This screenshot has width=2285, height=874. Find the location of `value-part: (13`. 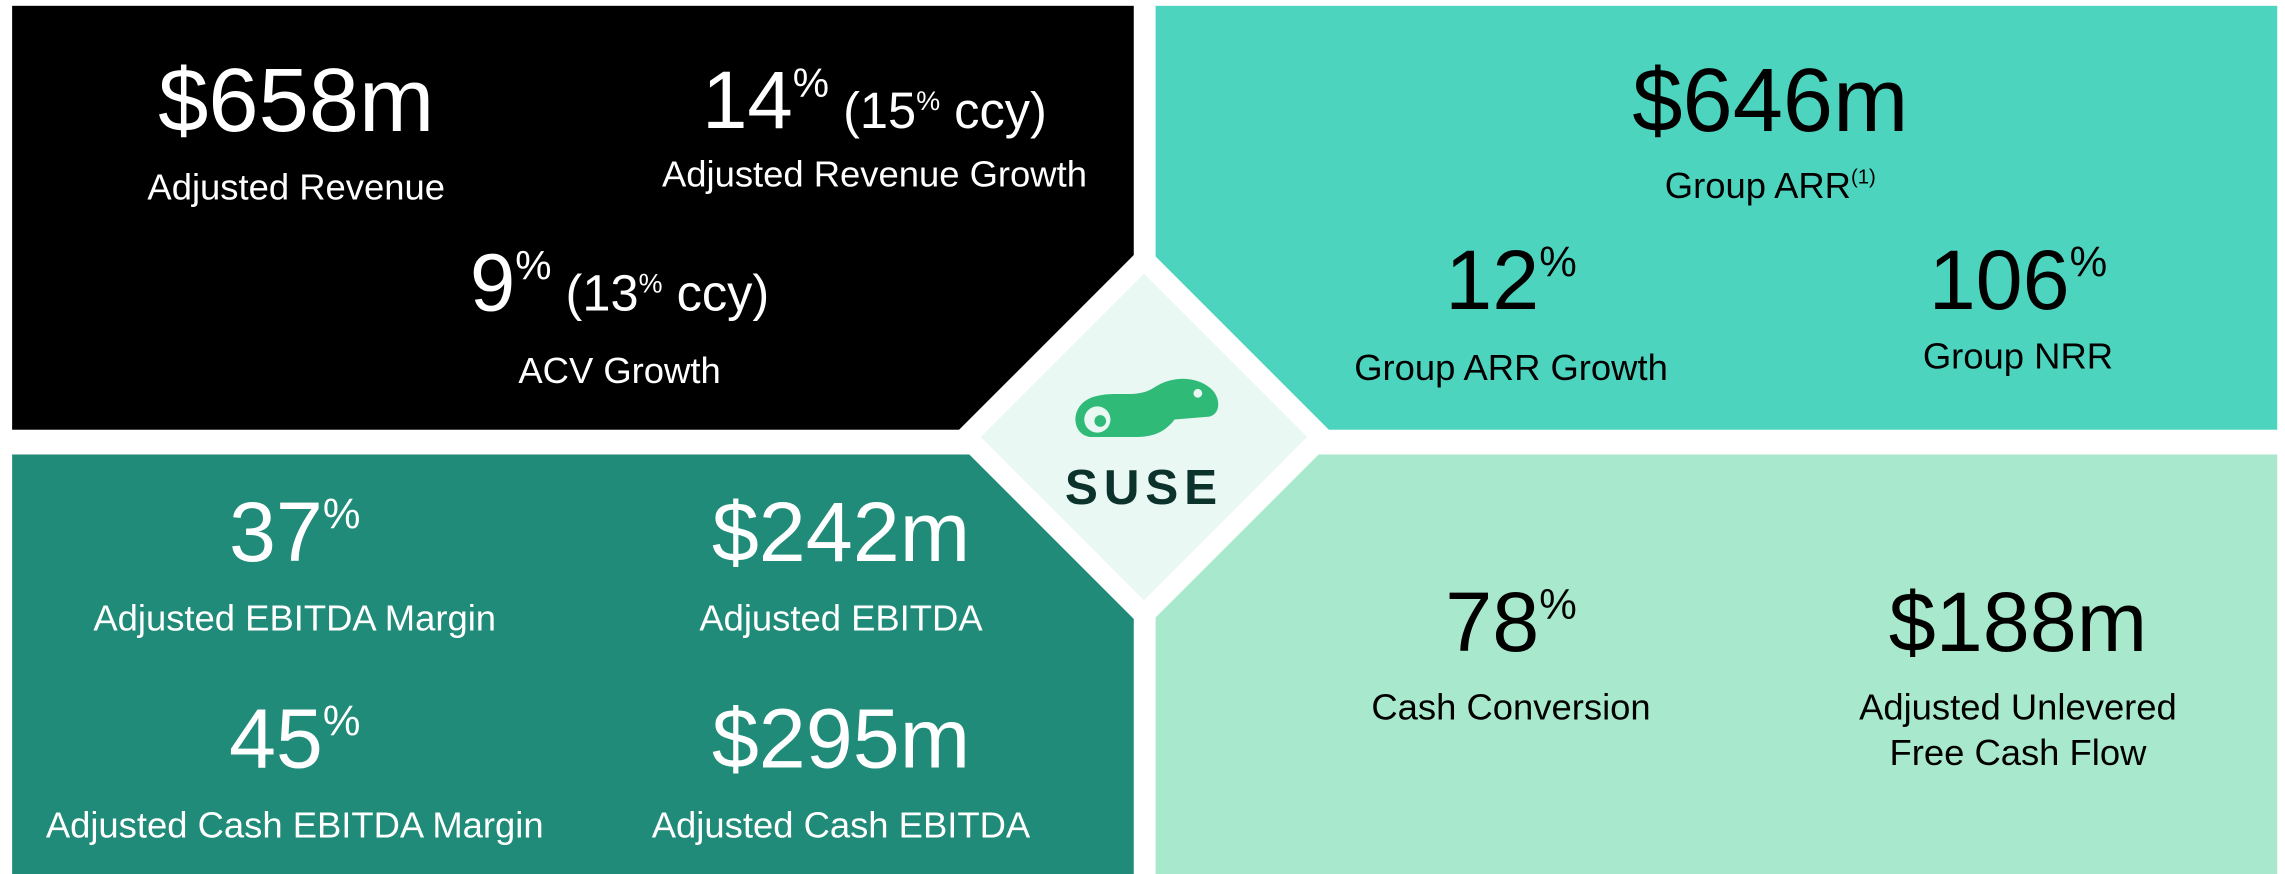

value-part: (13 is located at coordinates (594, 292).